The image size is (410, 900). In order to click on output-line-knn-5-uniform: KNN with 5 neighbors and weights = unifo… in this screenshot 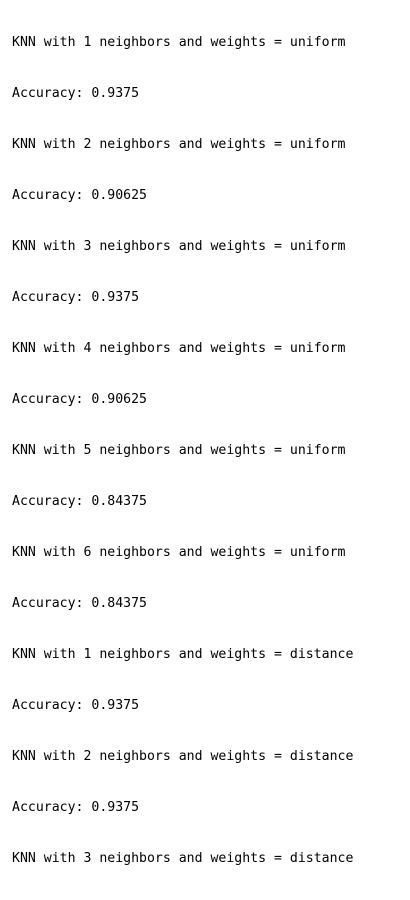, I will do `click(179, 450)`.